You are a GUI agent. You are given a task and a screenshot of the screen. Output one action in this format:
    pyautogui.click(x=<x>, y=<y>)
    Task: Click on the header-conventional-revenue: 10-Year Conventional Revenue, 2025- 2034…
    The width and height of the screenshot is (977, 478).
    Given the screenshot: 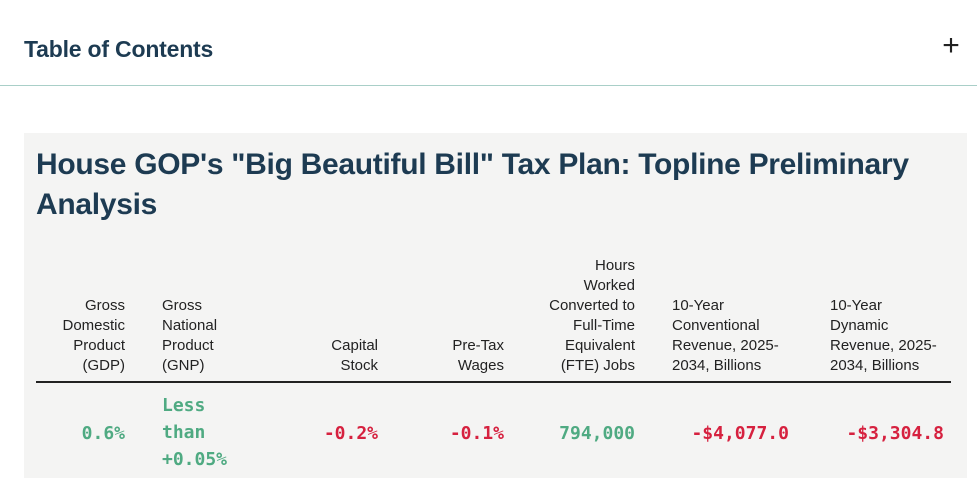 What is the action you would take?
    pyautogui.click(x=725, y=335)
    